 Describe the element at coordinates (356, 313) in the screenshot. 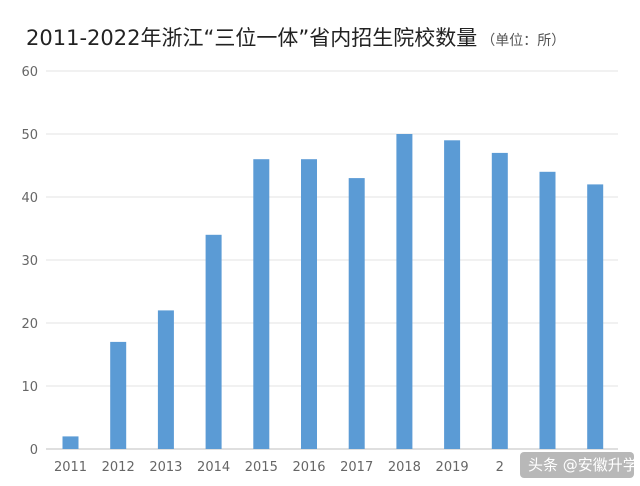

I see `bar-2017` at that location.